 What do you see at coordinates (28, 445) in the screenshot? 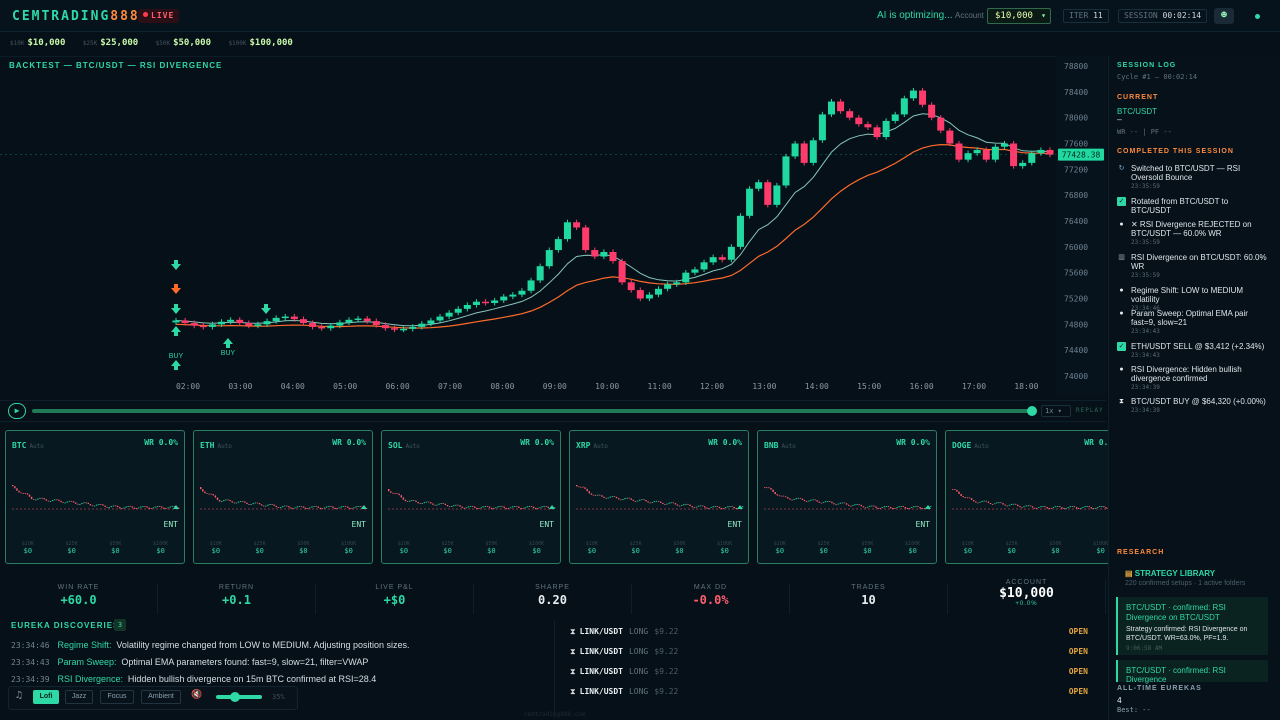
I see `card-symbol: BTC Auto` at bounding box center [28, 445].